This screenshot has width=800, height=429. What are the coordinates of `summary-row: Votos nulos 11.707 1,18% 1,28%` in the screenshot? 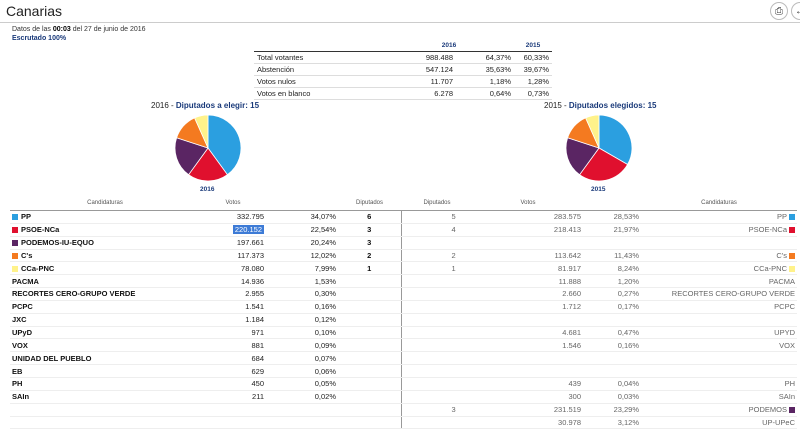 It's located at (403, 81).